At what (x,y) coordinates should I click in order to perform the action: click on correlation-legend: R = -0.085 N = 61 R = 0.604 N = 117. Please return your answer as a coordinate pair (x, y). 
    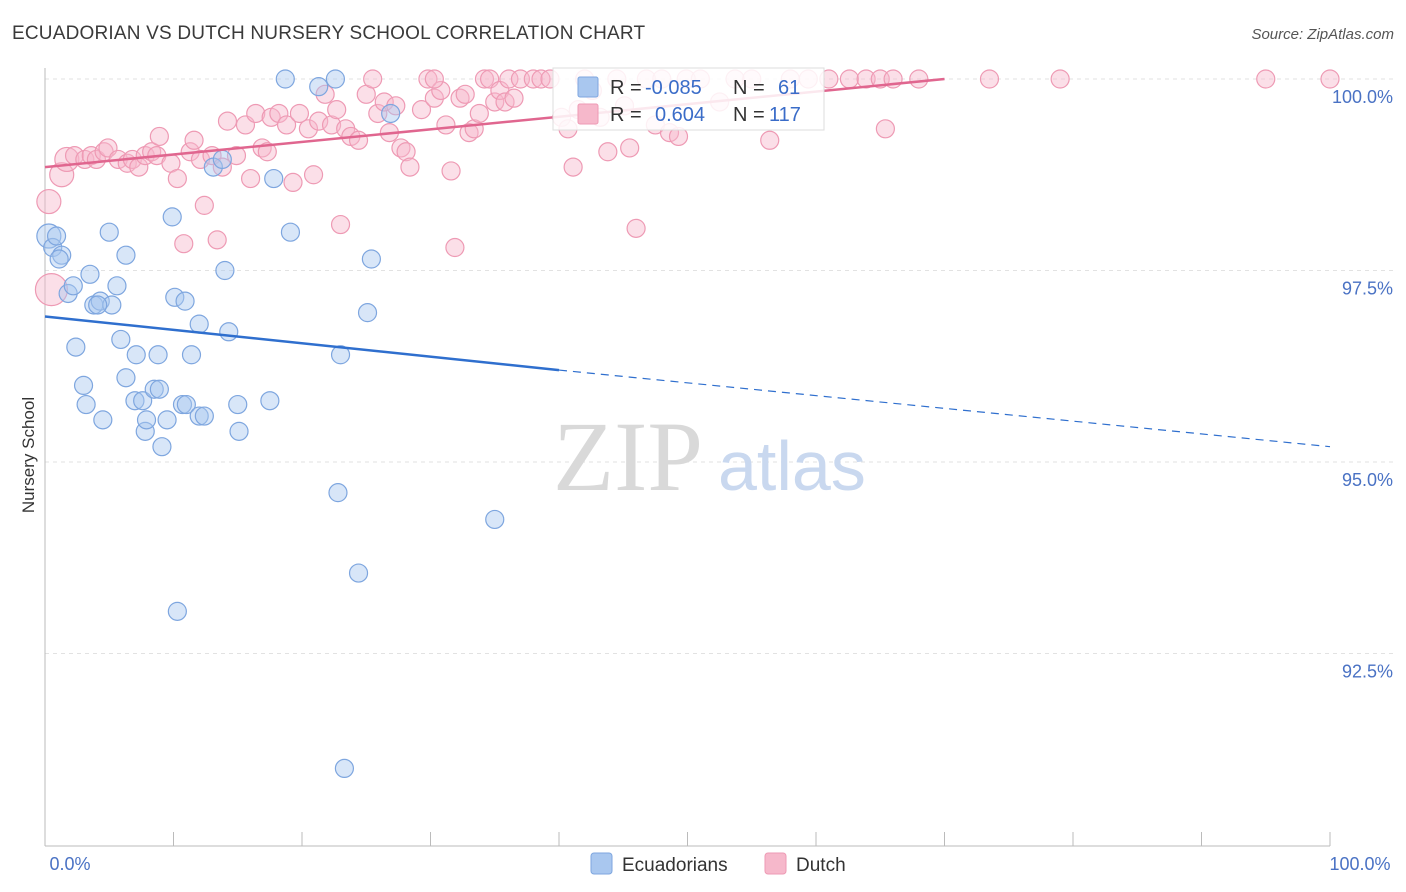
    Looking at the image, I should click on (688, 99).